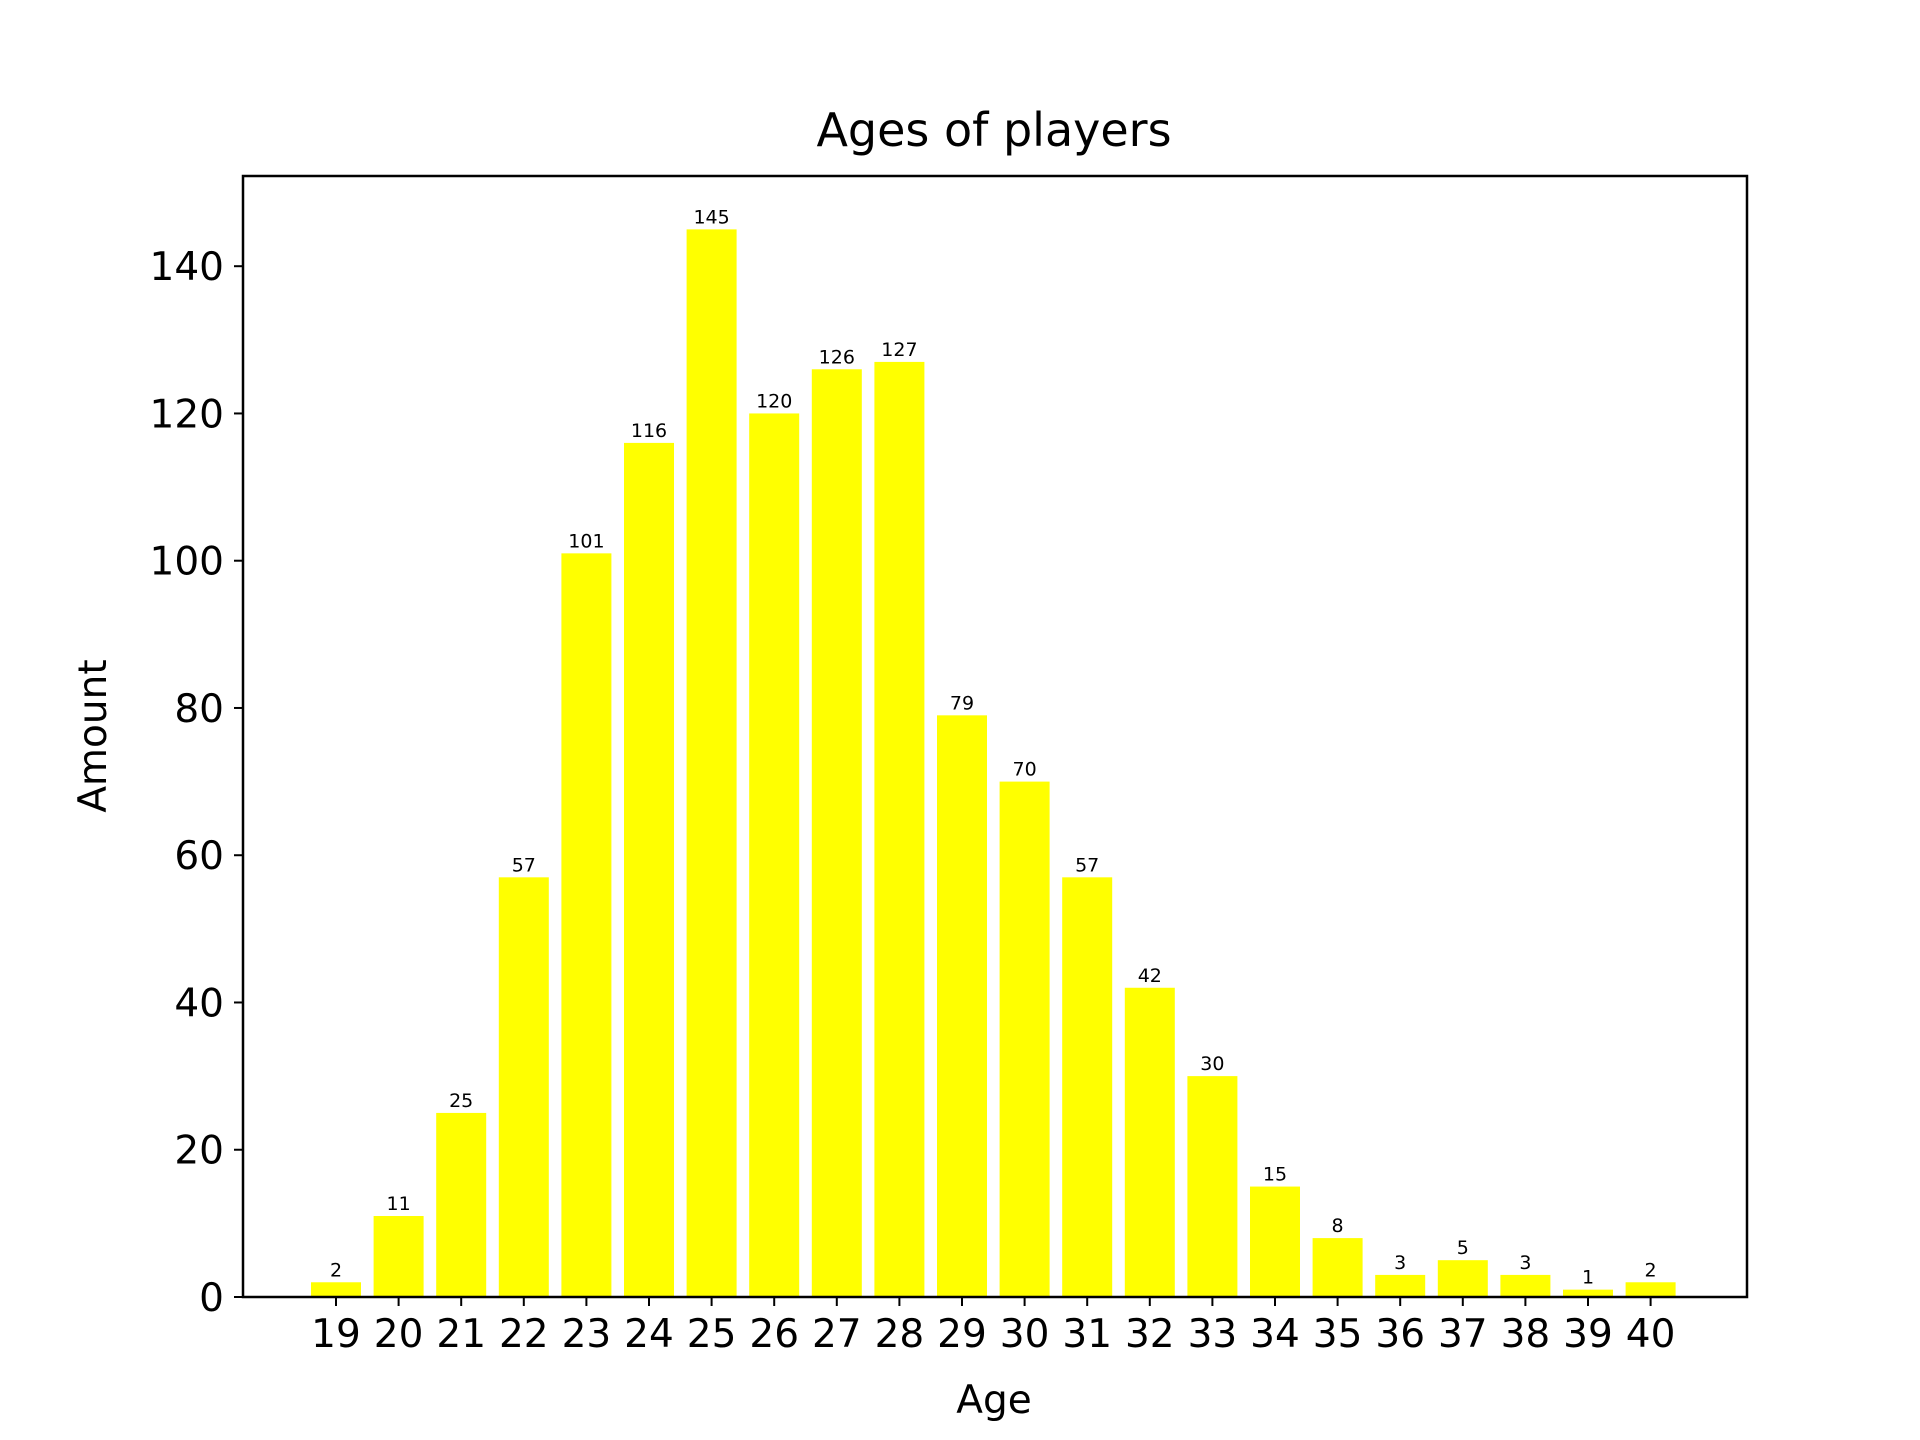 Image resolution: width=1920 pixels, height=1440 pixels. What do you see at coordinates (1588, 1334) in the screenshot?
I see `x-tick-label-39: 39` at bounding box center [1588, 1334].